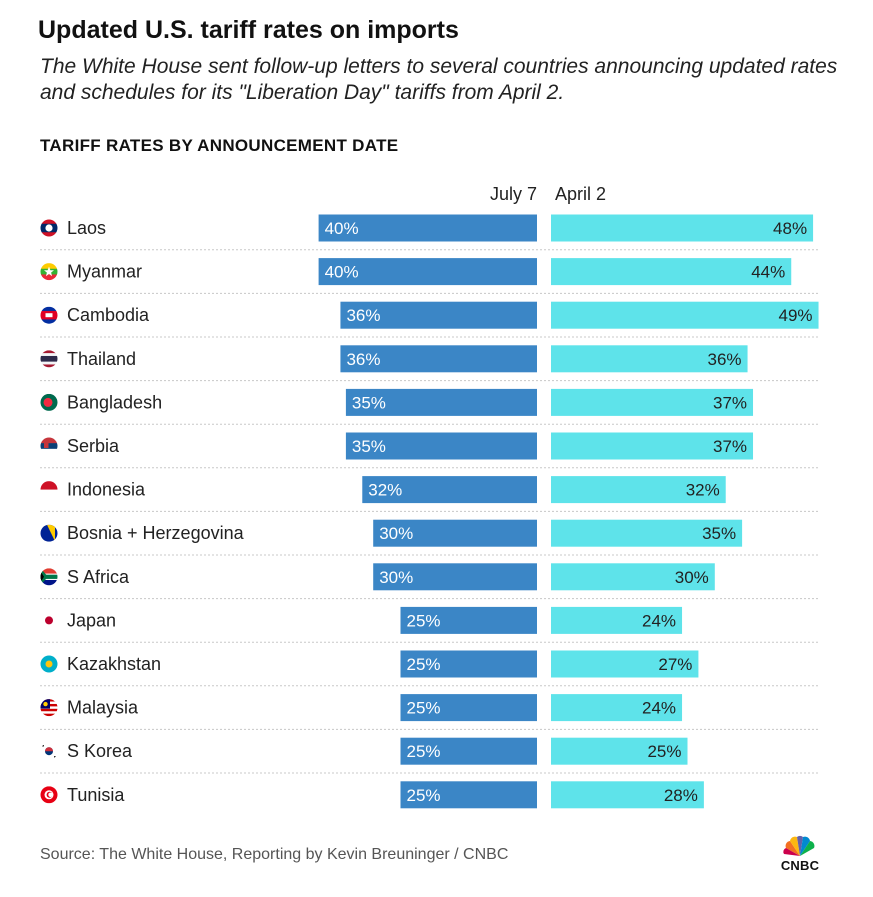 Image resolution: width=873 pixels, height=897 pixels. I want to click on country-label: Bosnia + Herzegovina, so click(156, 533).